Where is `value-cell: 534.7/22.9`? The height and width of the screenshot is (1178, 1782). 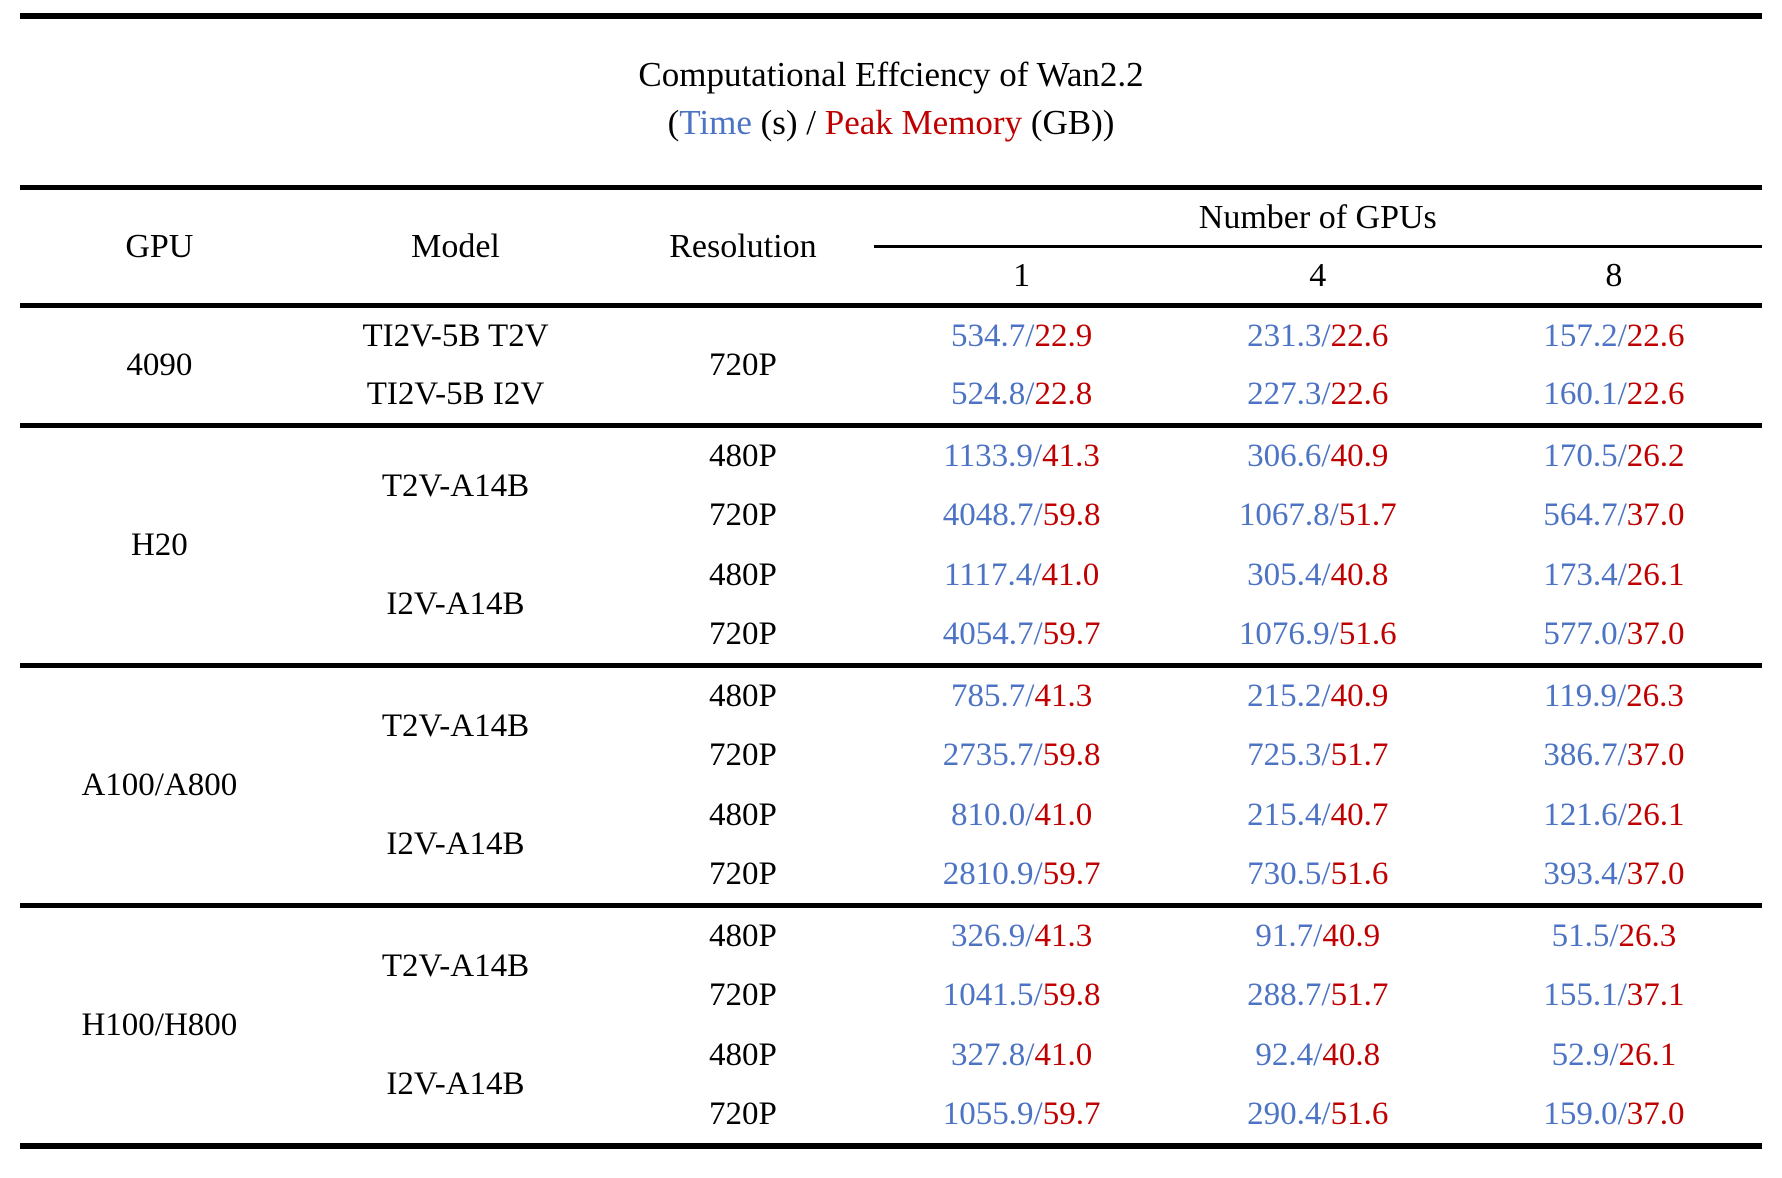
value-cell: 534.7/22.9 is located at coordinates (1022, 336).